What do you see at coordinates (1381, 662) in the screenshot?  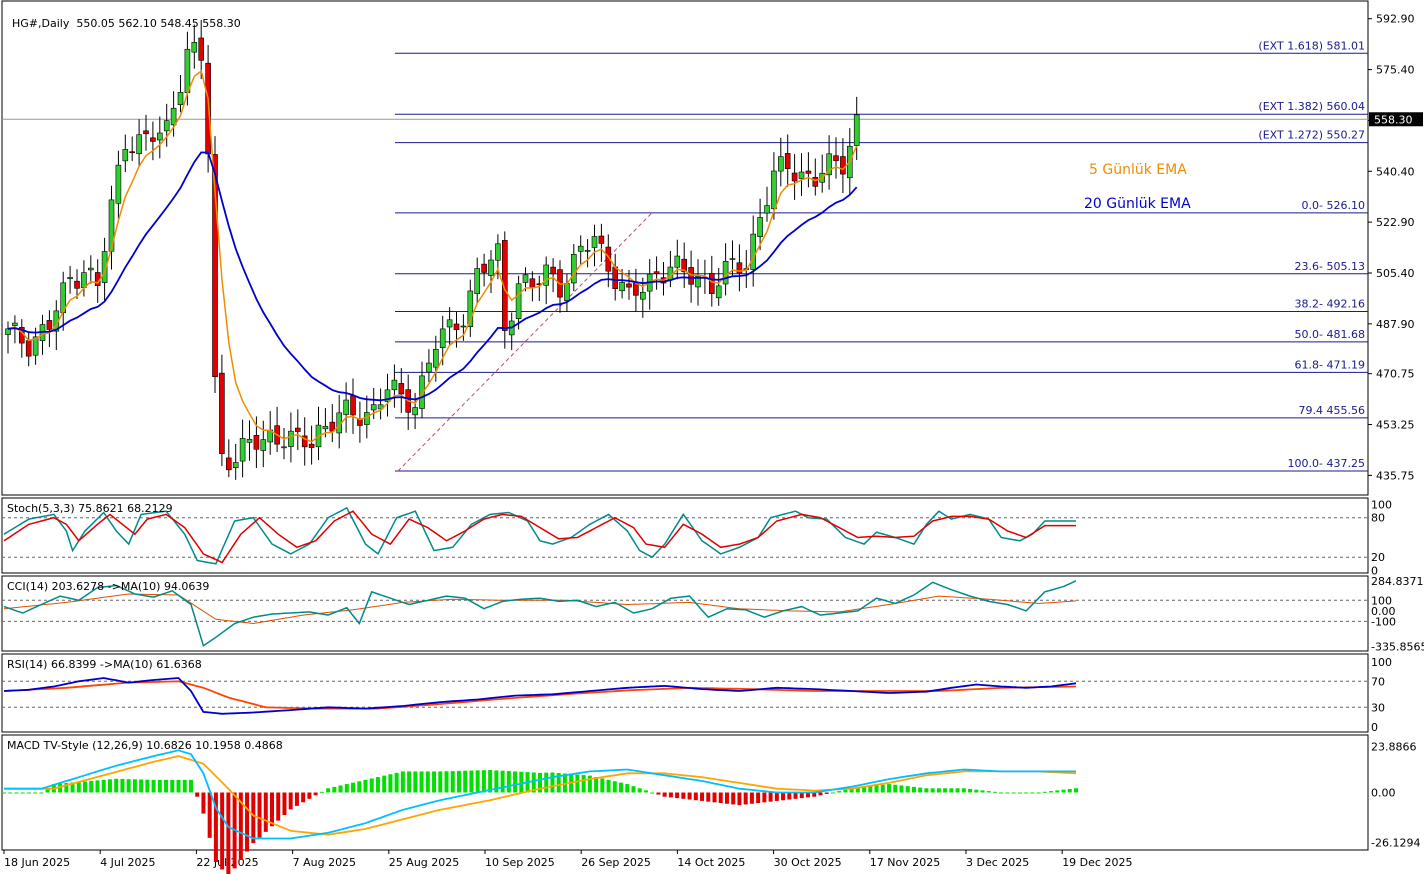 I see `rsi-tick-label: 100` at bounding box center [1381, 662].